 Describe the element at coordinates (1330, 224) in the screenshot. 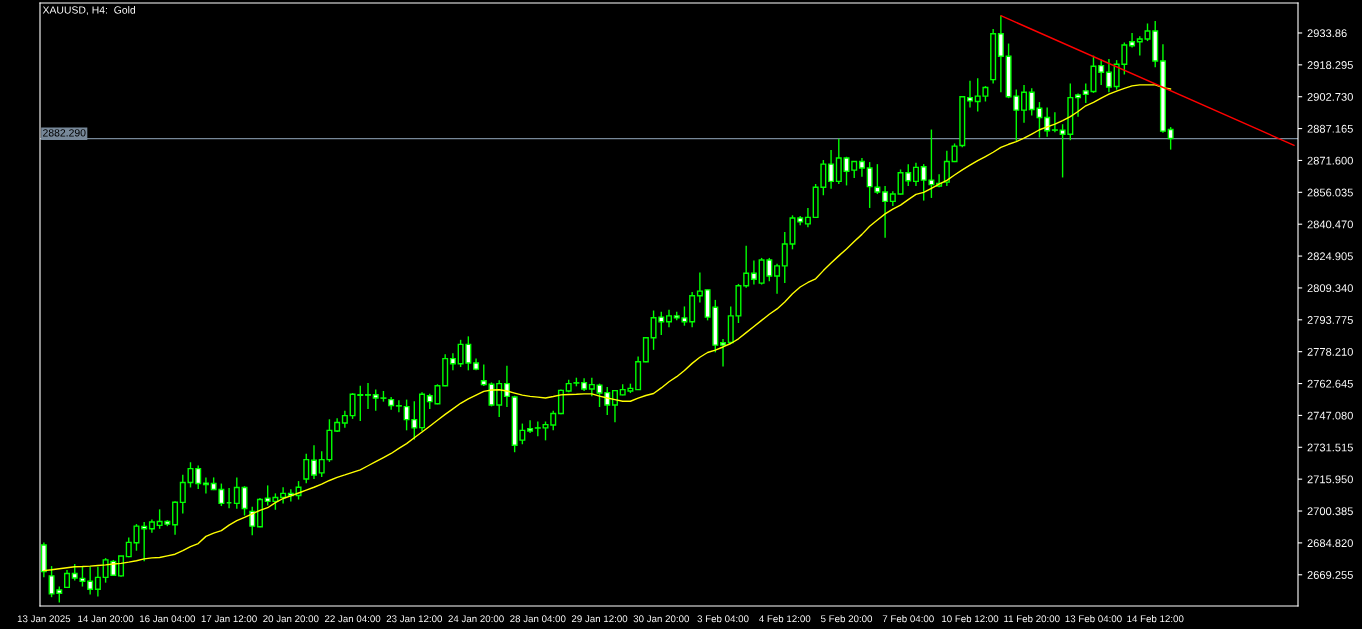

I see `y-tick-label: 2840.470` at that location.